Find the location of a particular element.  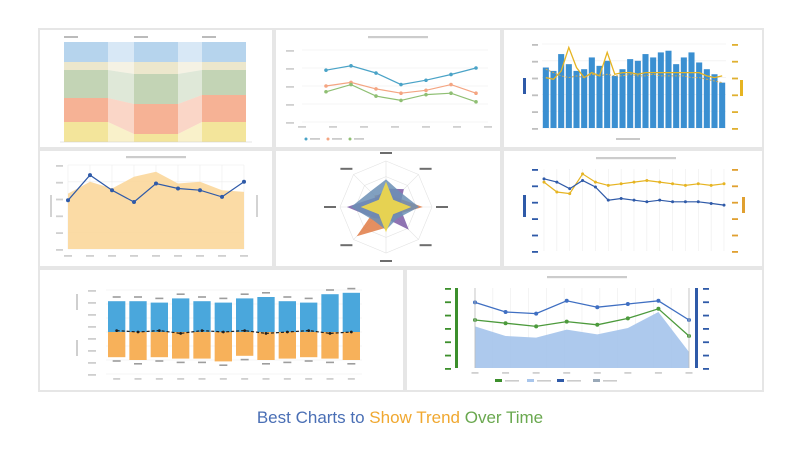

bar-line-combo-chart-panel is located at coordinates (633, 88).